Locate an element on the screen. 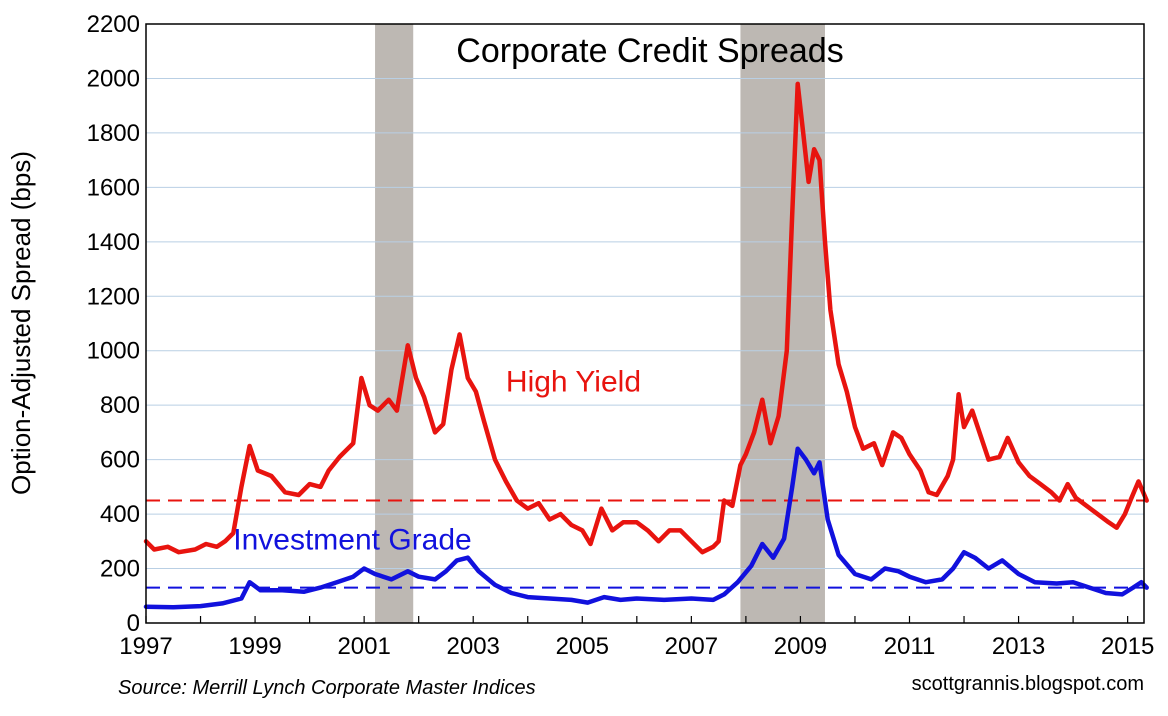  y-tick-label: 400 is located at coordinates (120, 514).